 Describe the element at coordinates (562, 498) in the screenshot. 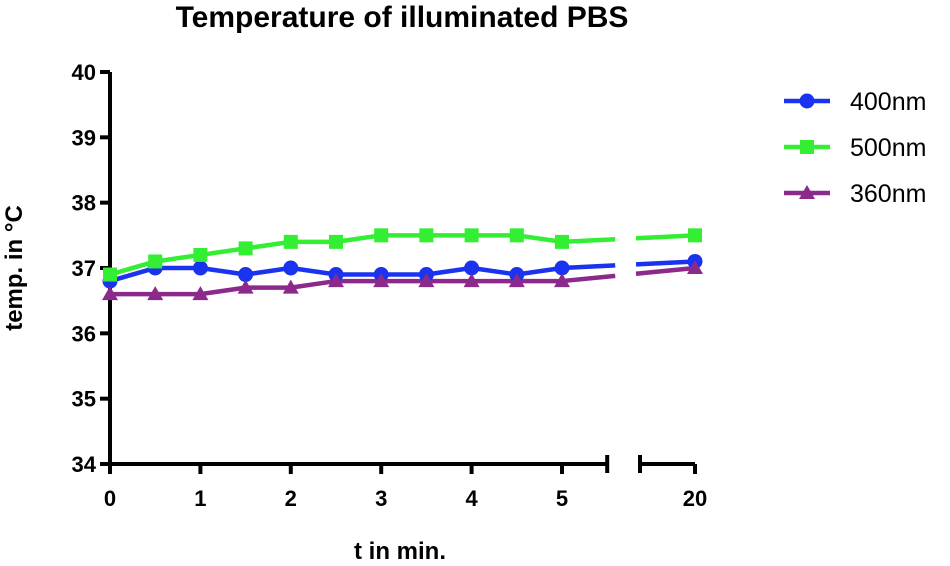

I see `x-tick-label: 5` at that location.